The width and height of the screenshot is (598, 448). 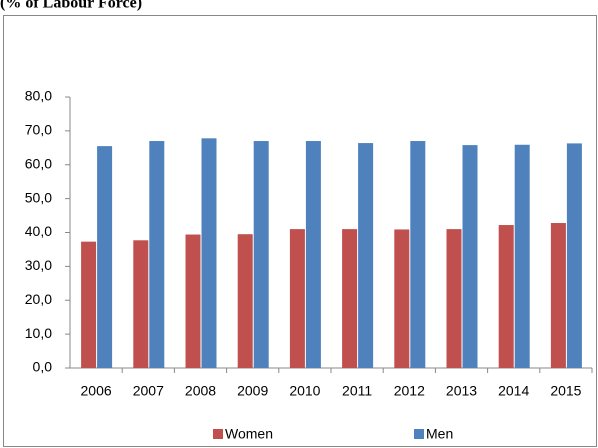 What do you see at coordinates (38, 231) in the screenshot?
I see `y-tick-label: 40,0` at bounding box center [38, 231].